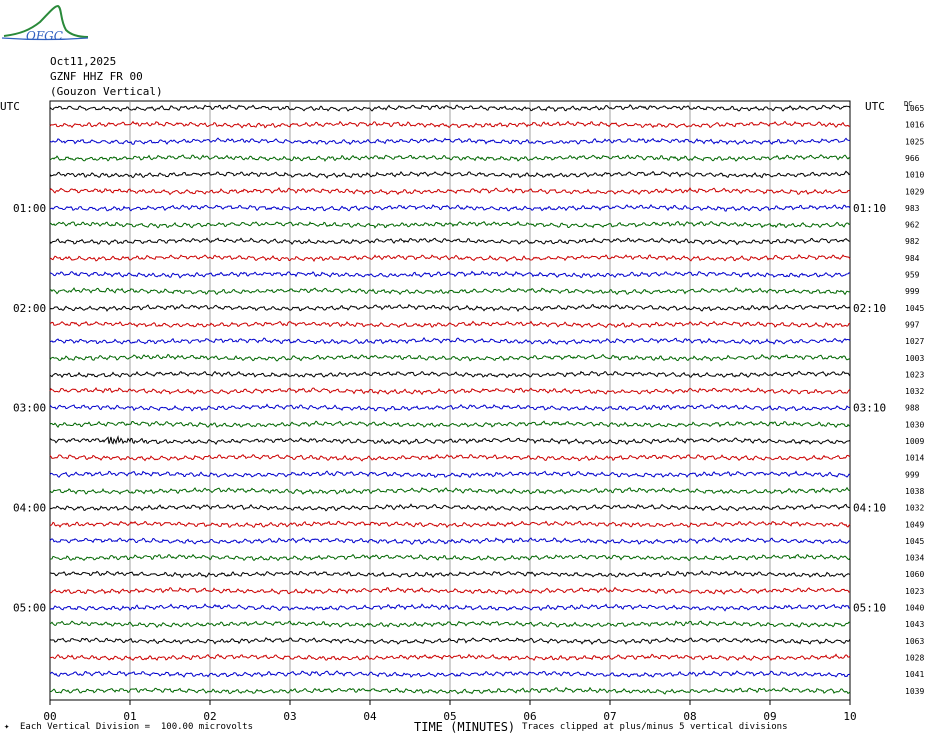 Image resolution: width=930 pixels, height=744 pixels. I want to click on logo-text: OFGC, so click(44, 36).